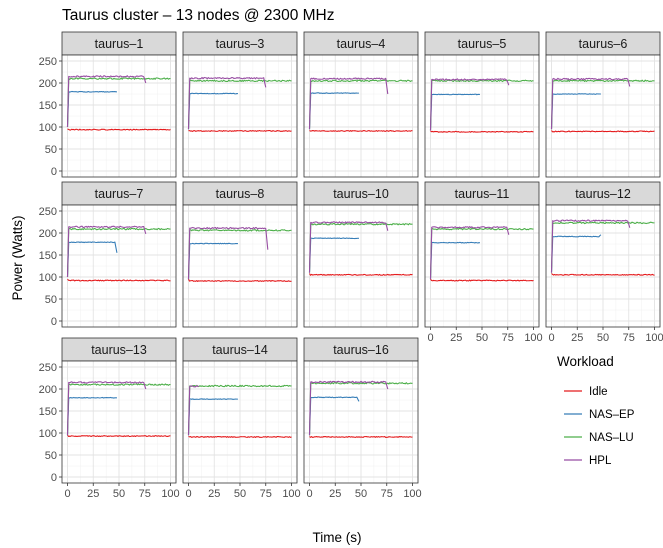  Describe the element at coordinates (361, 350) in the screenshot. I see `facet-strip-label: taurus–16` at that location.